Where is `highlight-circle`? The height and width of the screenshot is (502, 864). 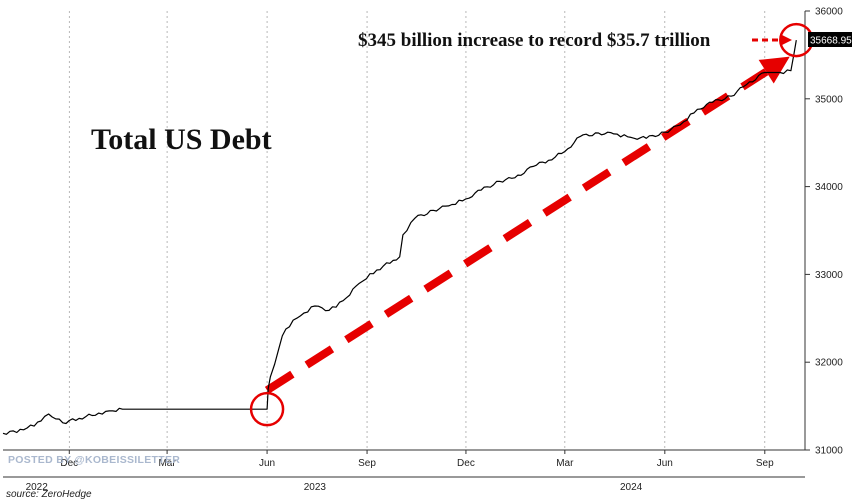
highlight-circle is located at coordinates (267, 409).